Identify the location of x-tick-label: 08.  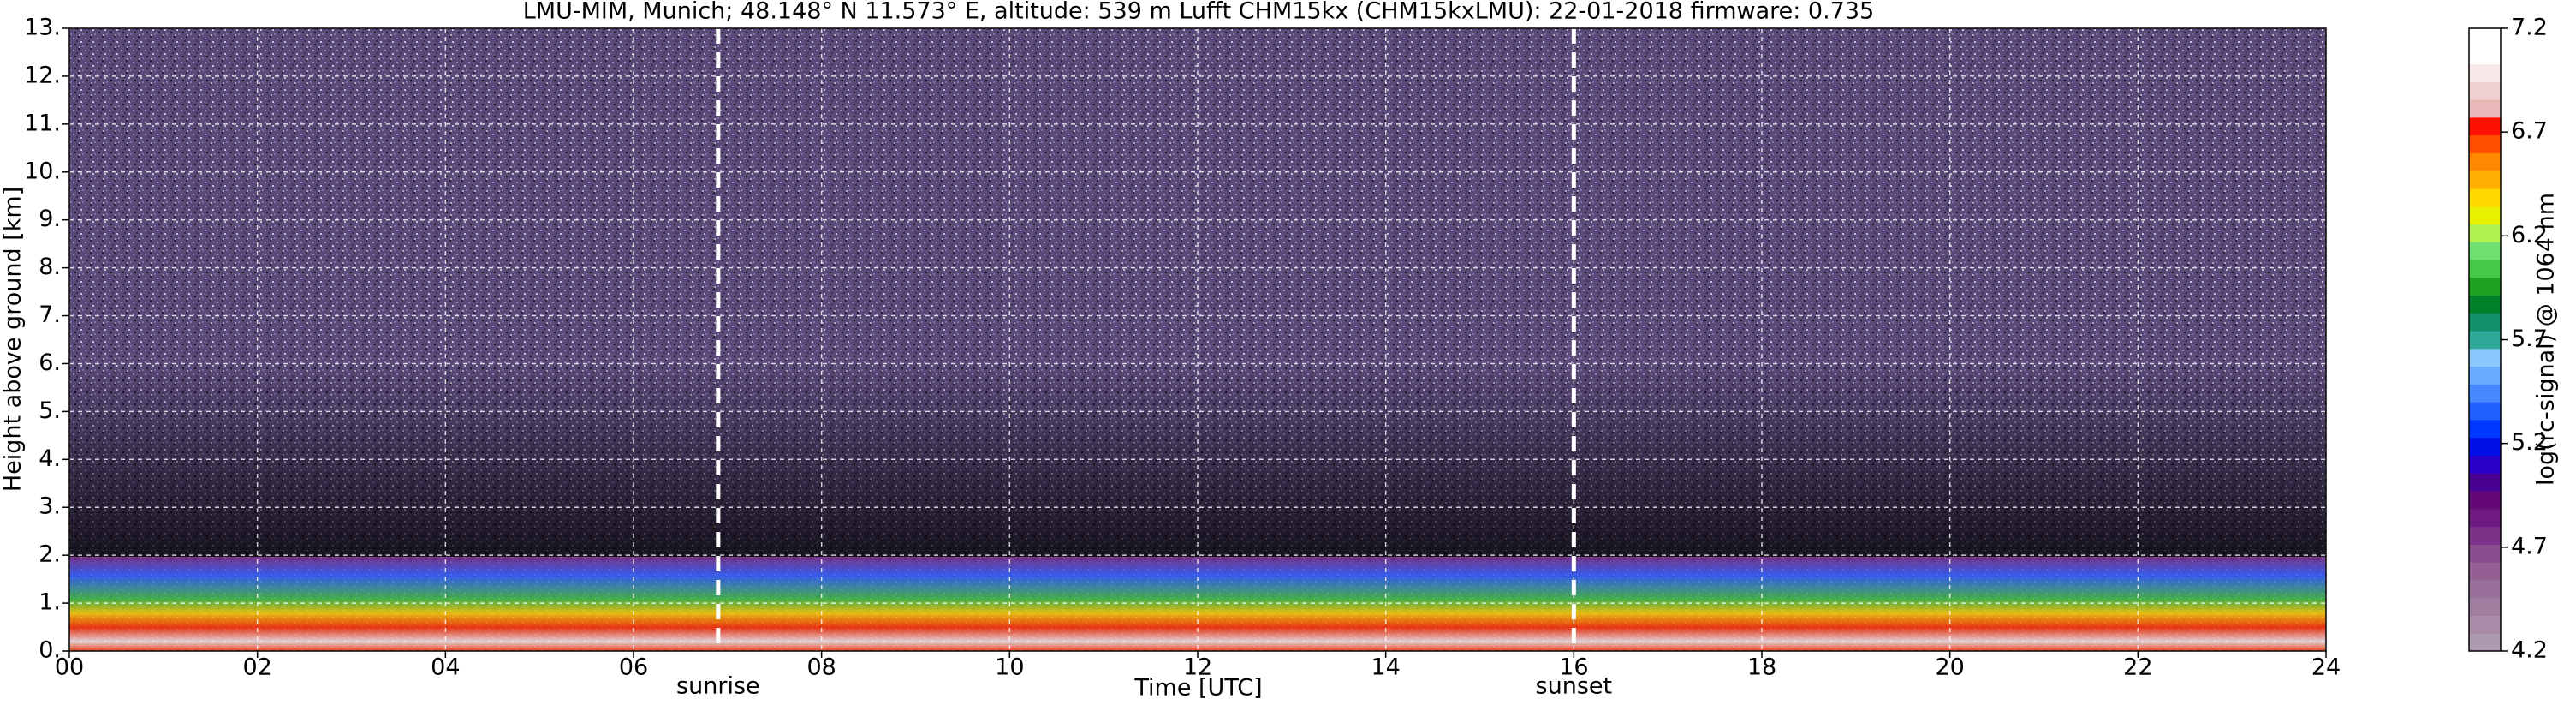
(821, 667).